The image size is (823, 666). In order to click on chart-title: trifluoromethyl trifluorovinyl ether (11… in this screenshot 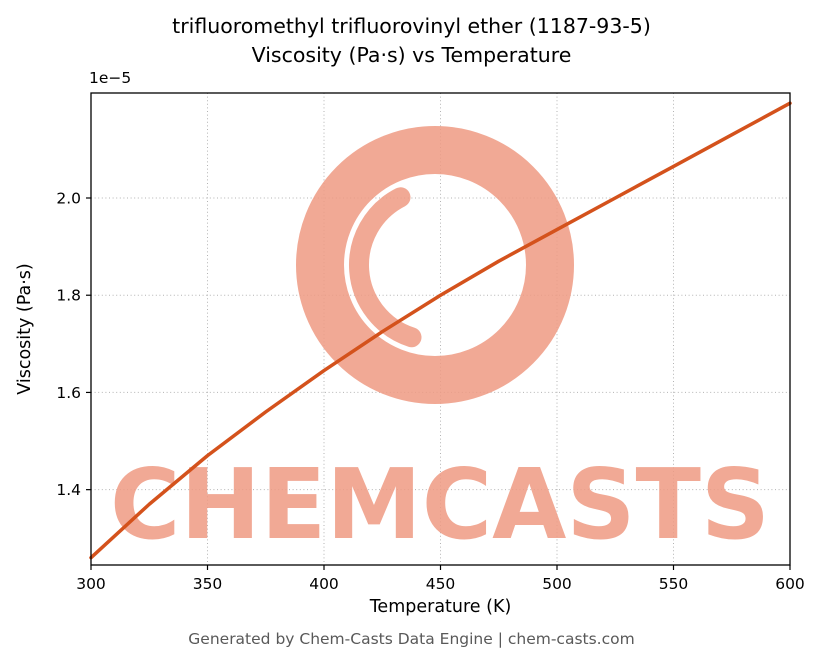, I will do `click(411, 41)`.